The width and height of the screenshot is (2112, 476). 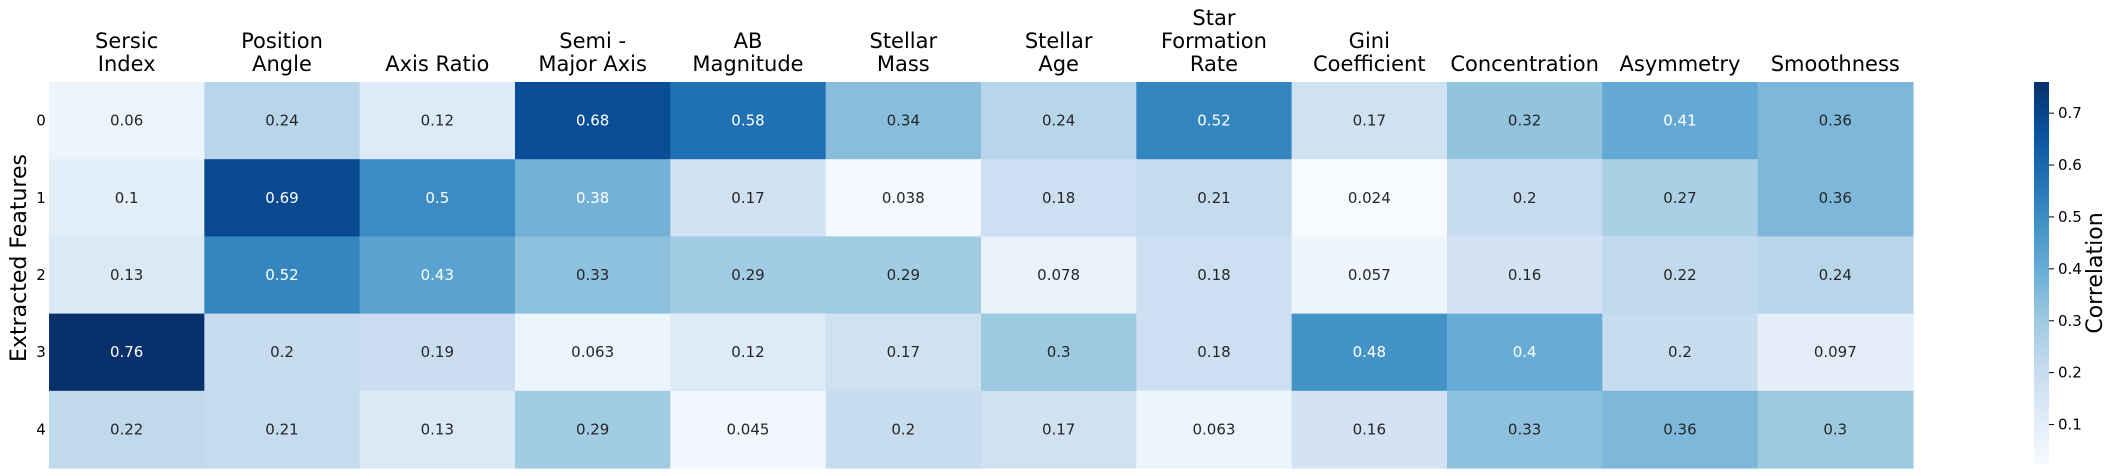 I want to click on cell-value-label: 0.48, so click(x=1369, y=352).